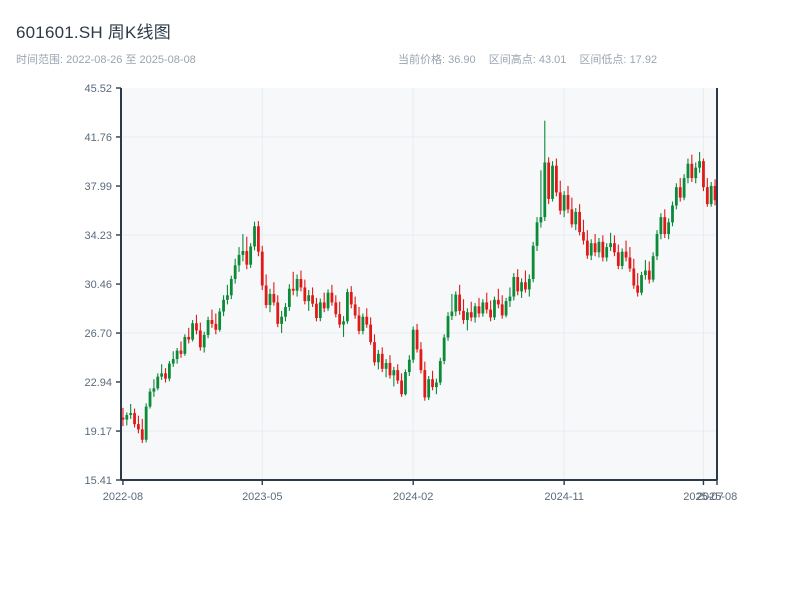  I want to click on date-range-end: 2025-08-08, so click(167, 60).